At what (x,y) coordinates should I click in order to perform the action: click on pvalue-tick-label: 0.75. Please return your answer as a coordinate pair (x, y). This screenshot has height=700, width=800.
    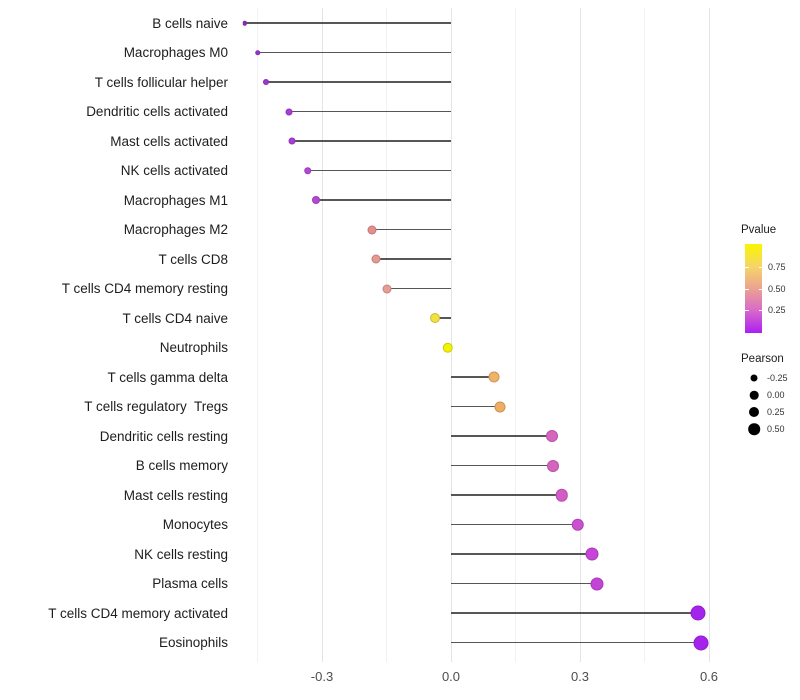
    Looking at the image, I should click on (777, 267).